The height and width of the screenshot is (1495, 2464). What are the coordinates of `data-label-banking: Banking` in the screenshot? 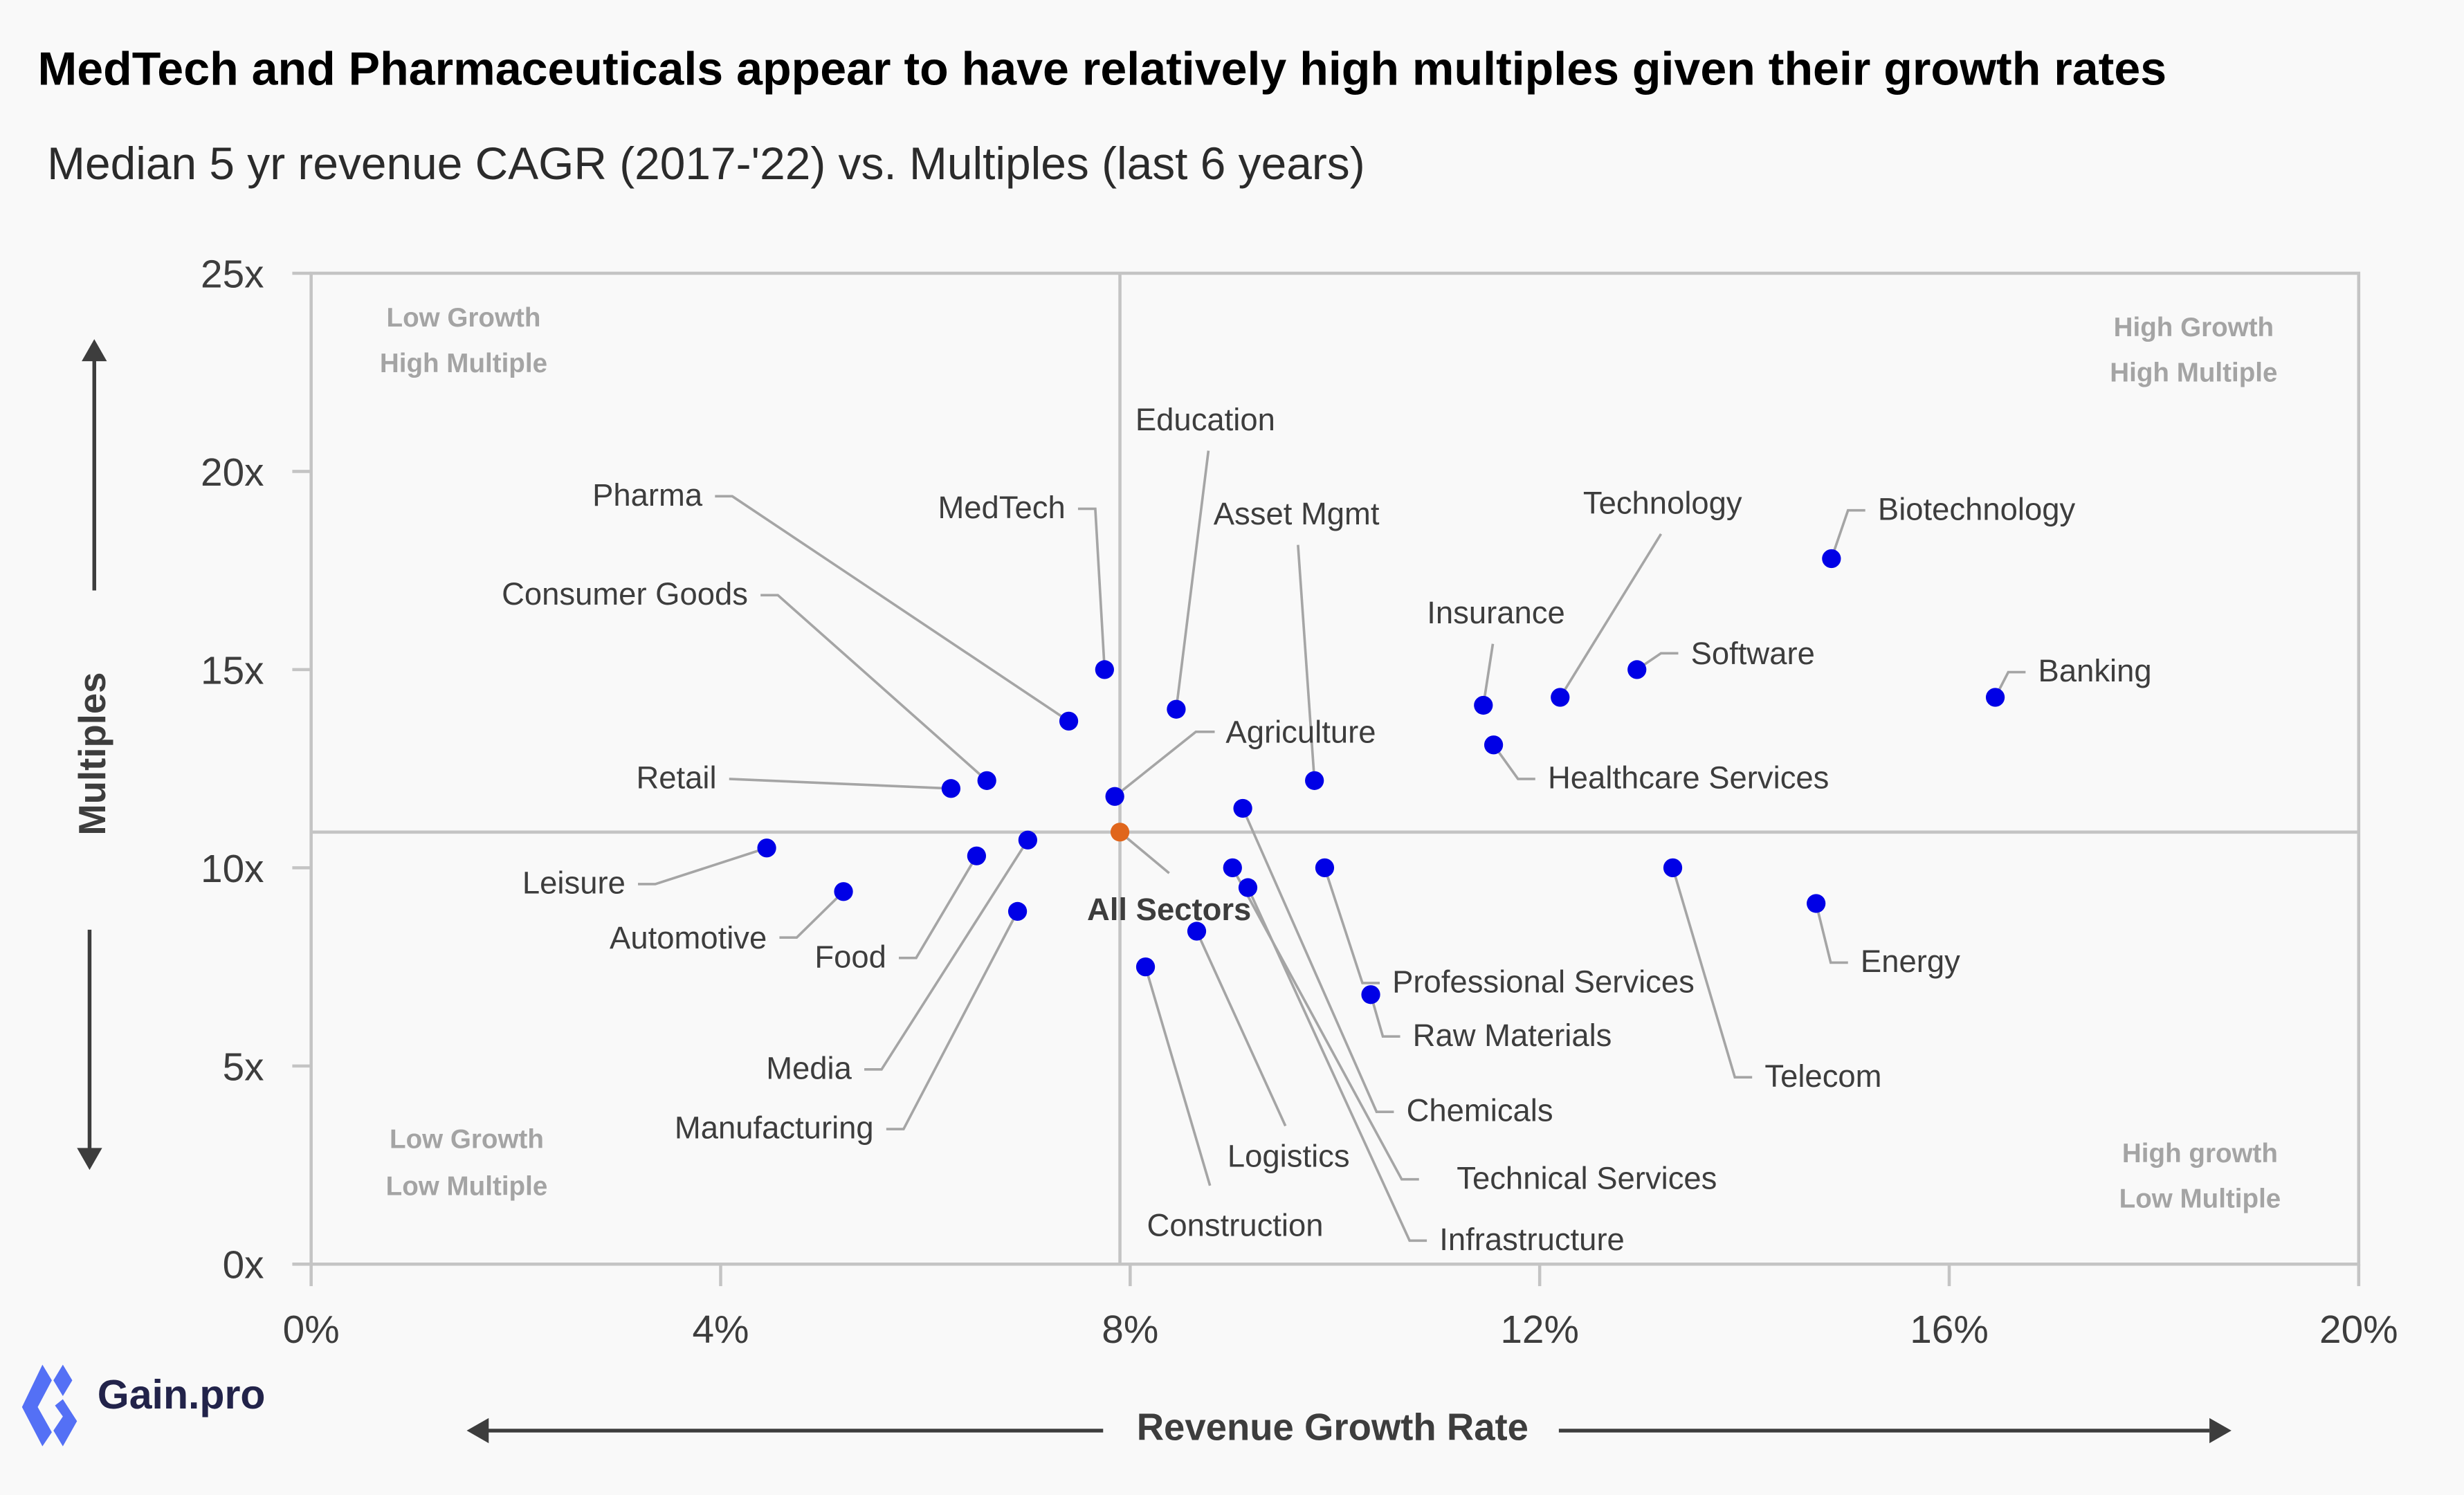 It's located at (2095, 671).